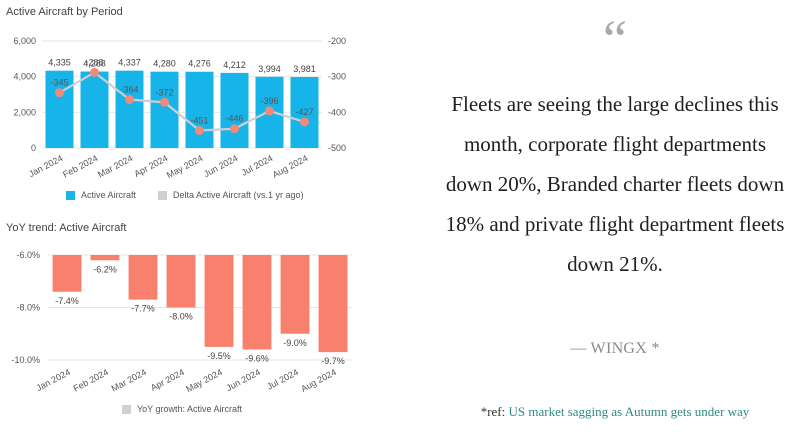  I want to click on chart2-title: YoY trend: Active Aircraft, so click(66, 228).